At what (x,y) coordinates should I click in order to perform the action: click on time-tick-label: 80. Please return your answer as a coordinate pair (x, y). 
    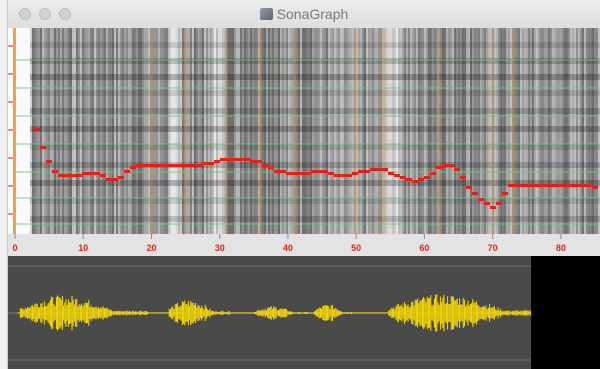
    Looking at the image, I should click on (561, 248).